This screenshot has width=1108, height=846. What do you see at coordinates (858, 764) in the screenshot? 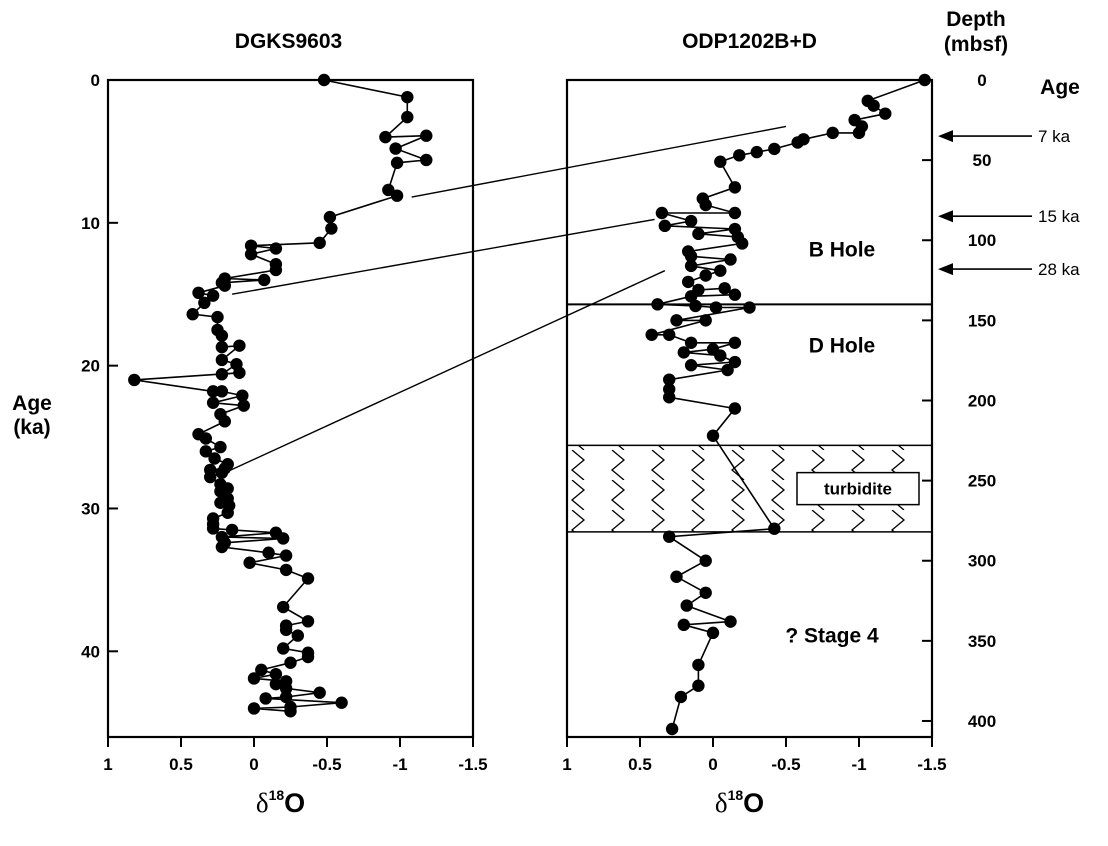
I see `odp-x-tick-label: -1` at bounding box center [858, 764].